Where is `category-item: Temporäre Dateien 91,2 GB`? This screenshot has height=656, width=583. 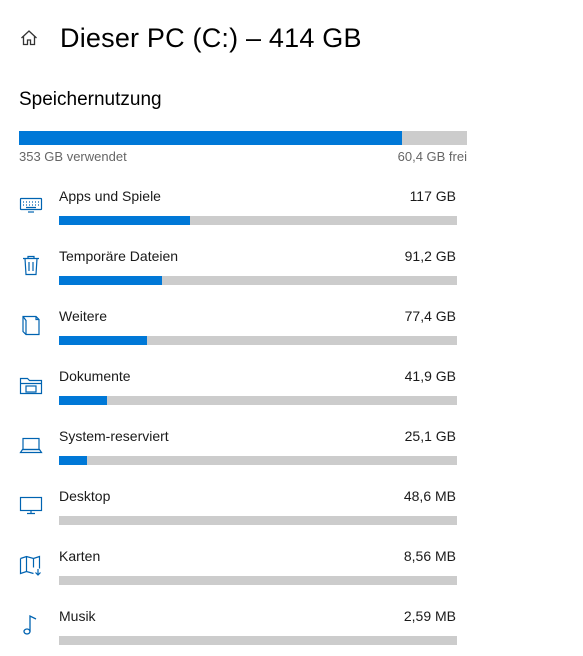 category-item: Temporäre Dateien 91,2 GB is located at coordinates (291, 266).